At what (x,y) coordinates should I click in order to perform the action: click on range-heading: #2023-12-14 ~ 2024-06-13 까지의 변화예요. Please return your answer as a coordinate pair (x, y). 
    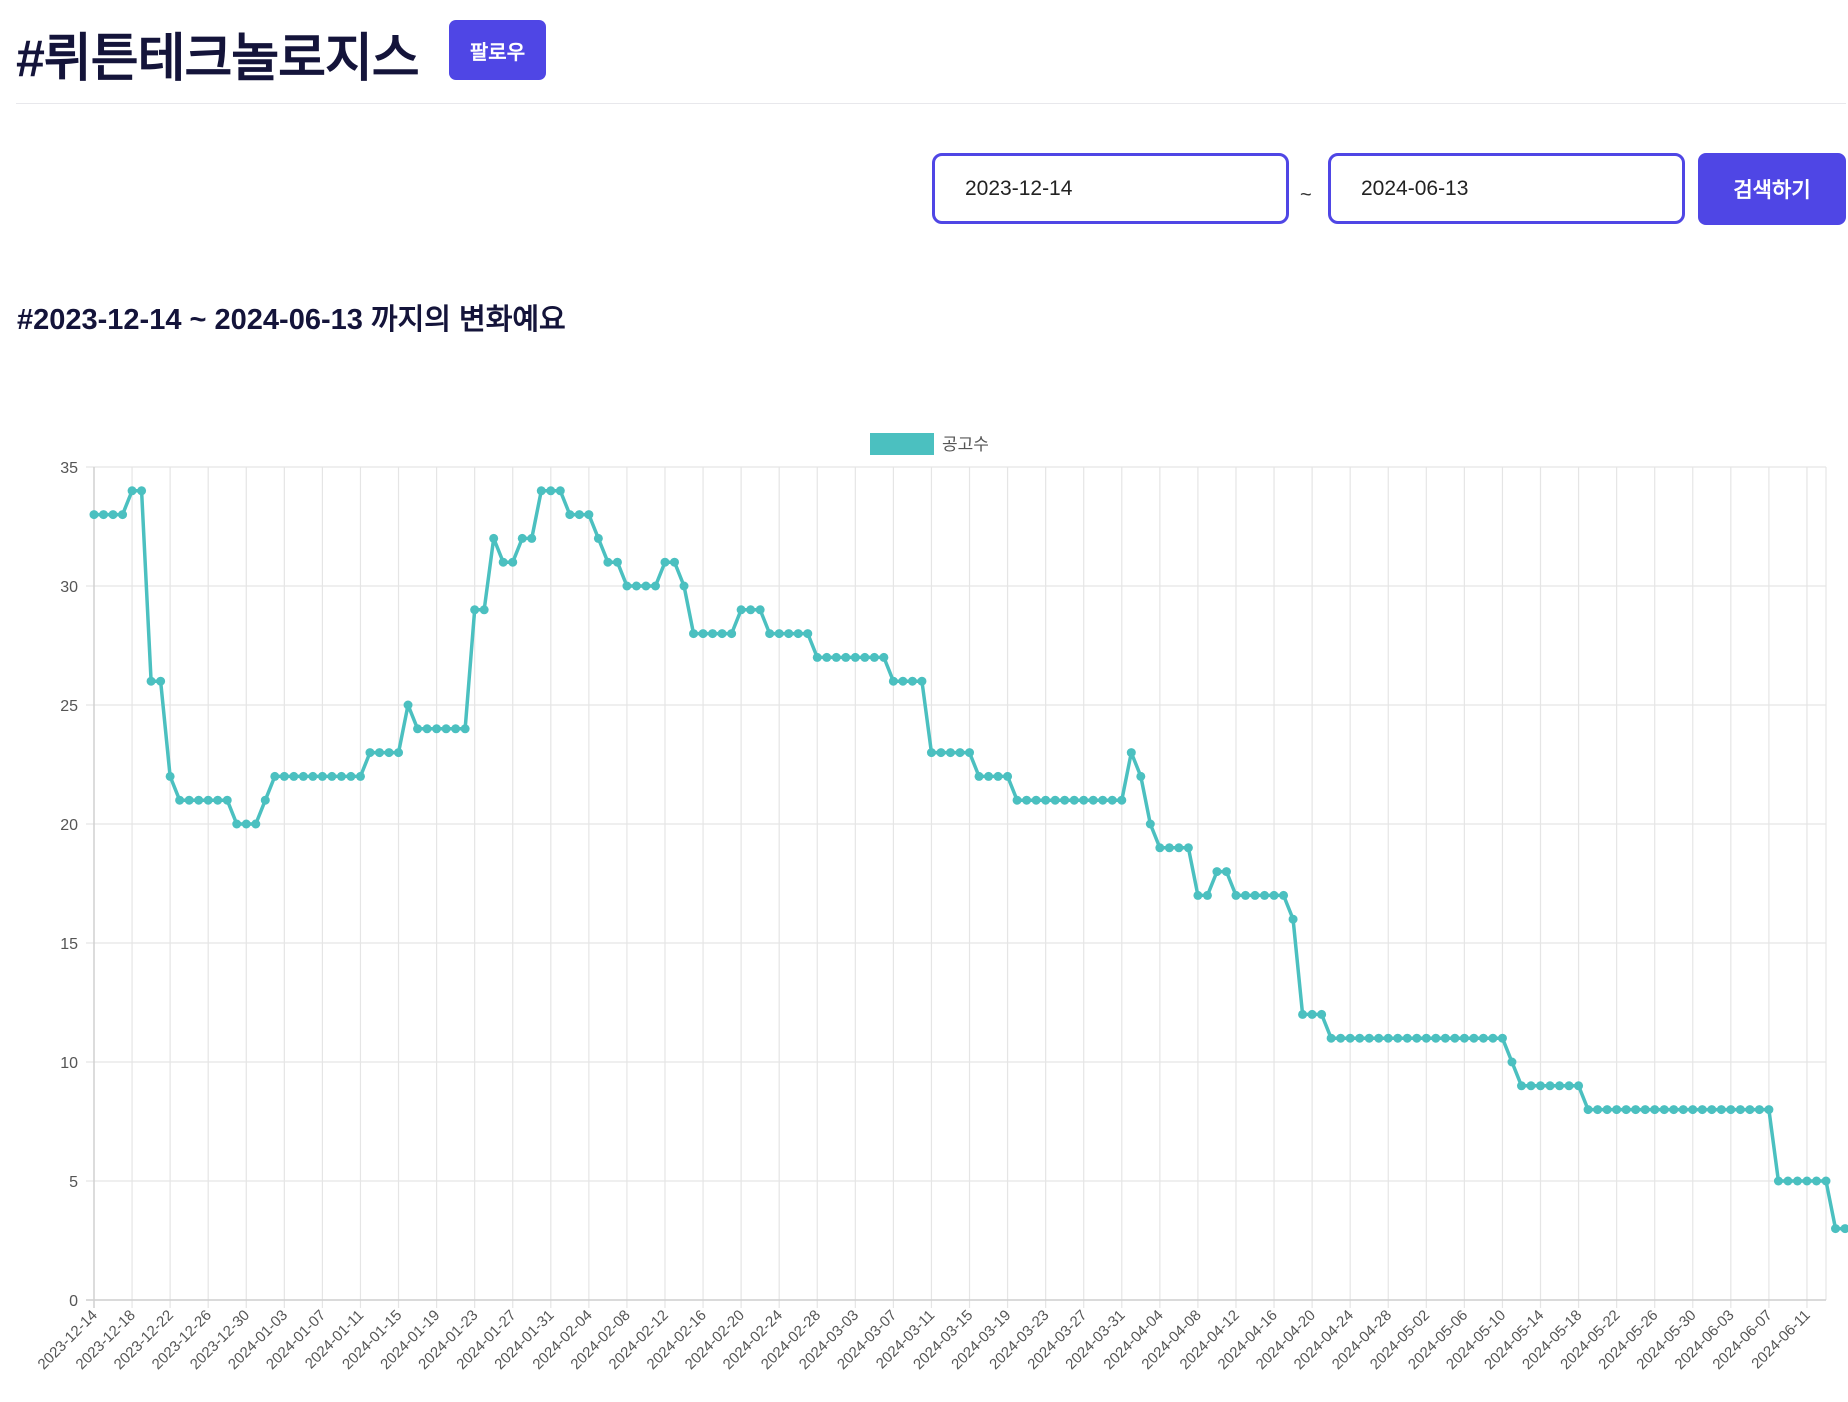
    Looking at the image, I should click on (291, 320).